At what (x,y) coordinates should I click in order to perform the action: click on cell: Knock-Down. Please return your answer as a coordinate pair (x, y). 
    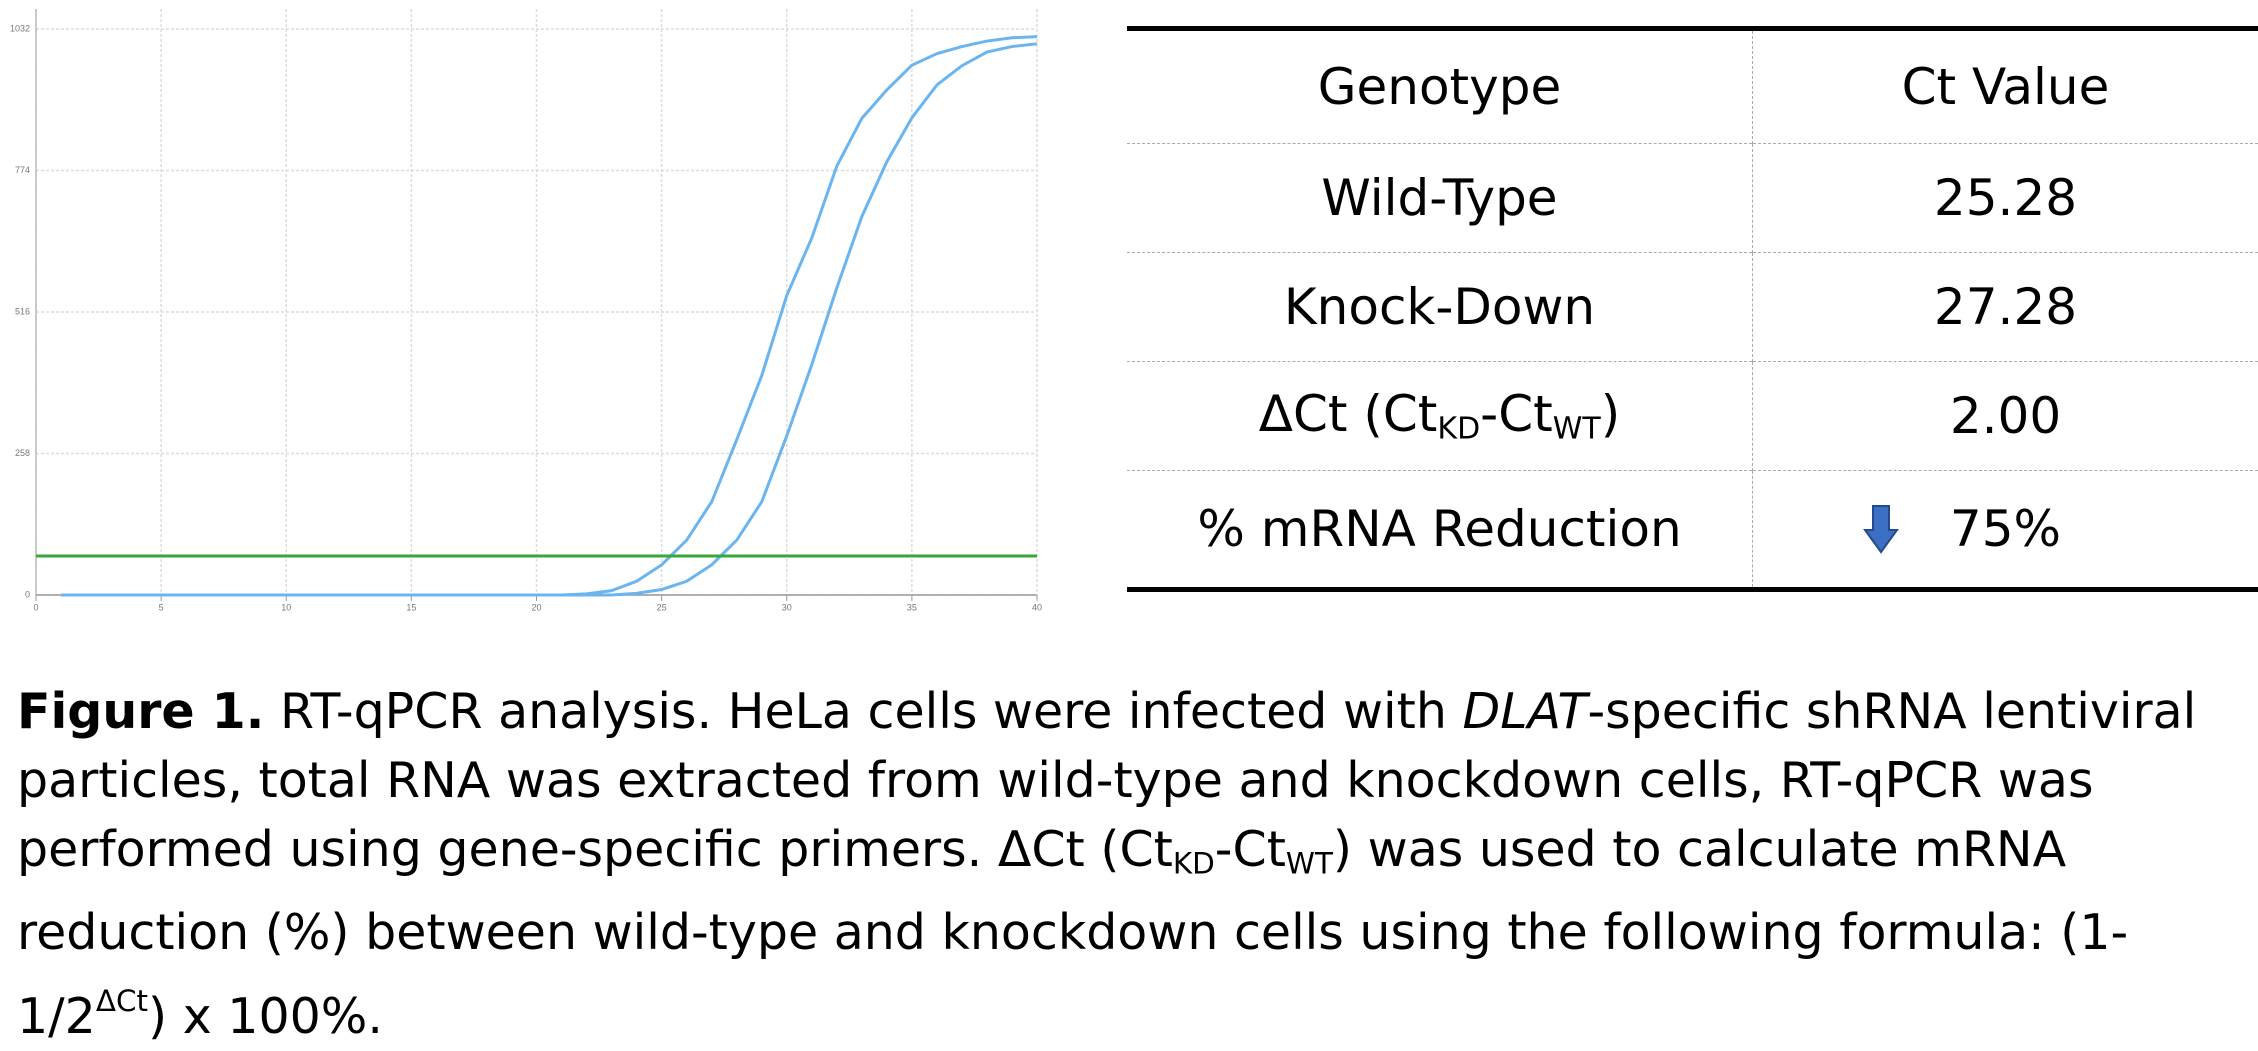
    Looking at the image, I should click on (1440, 307).